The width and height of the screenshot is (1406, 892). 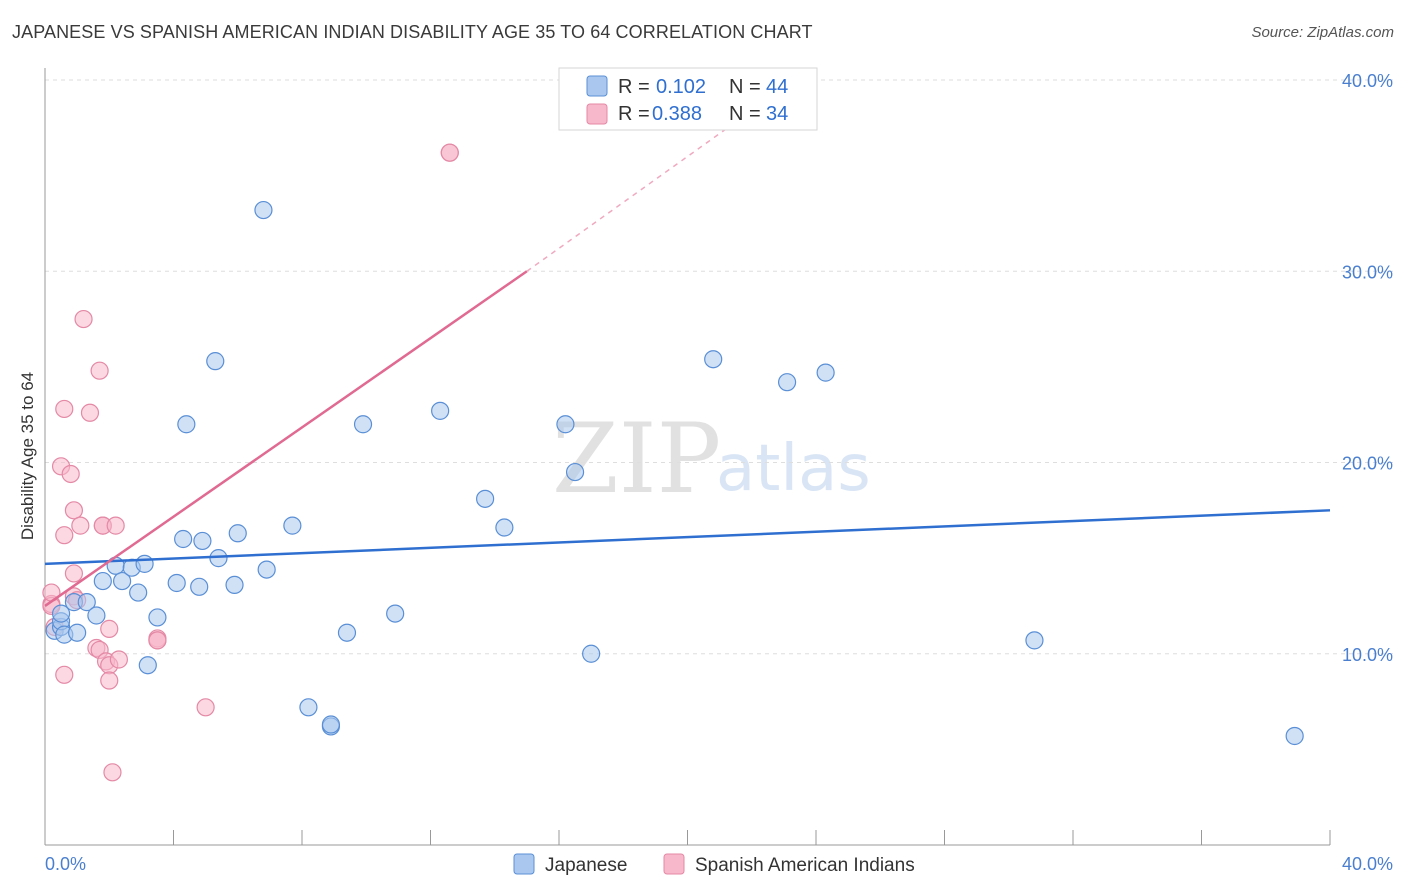 What do you see at coordinates (777, 87) in the screenshot?
I see `legend-n-value-1: 44` at bounding box center [777, 87].